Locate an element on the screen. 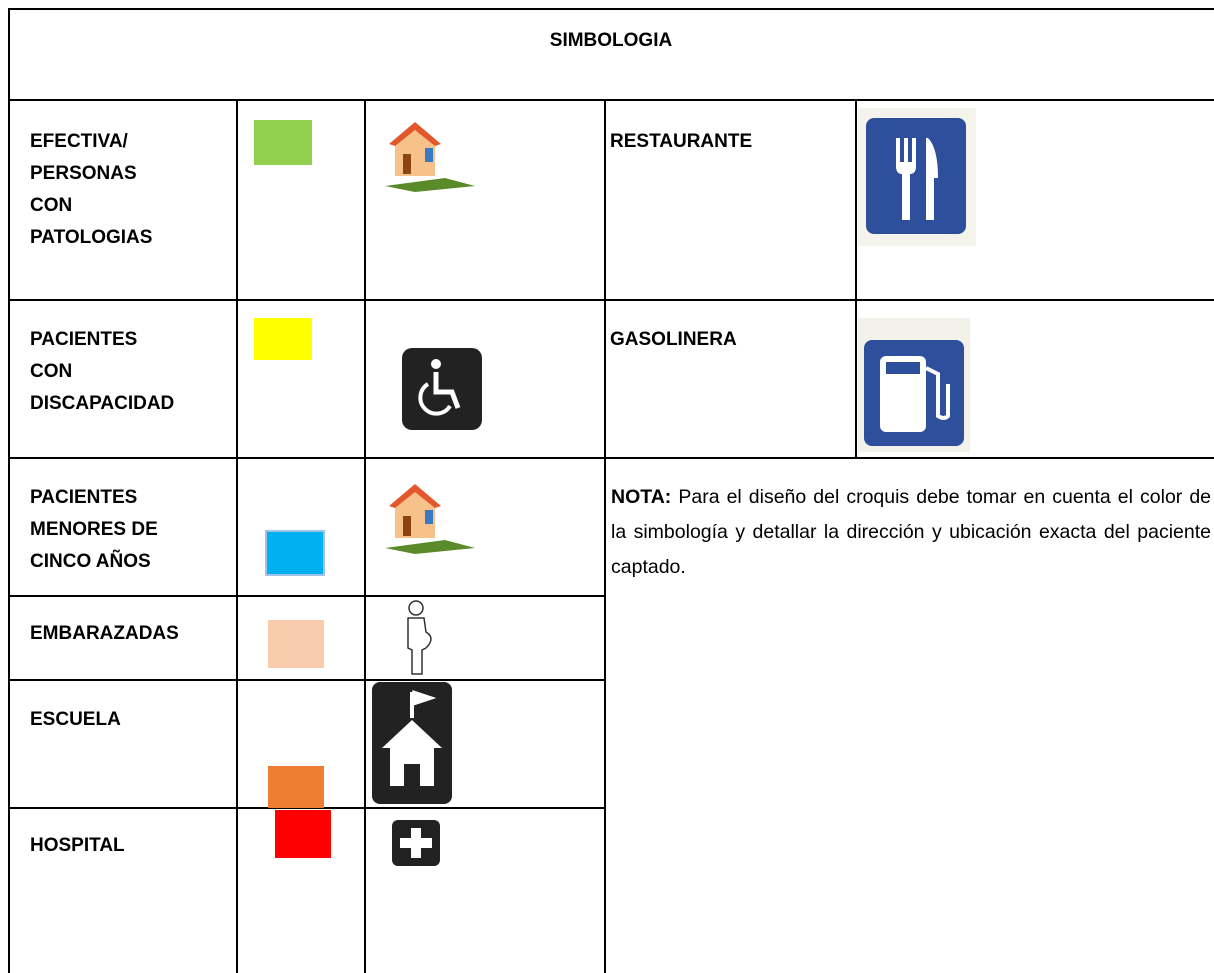  legend-label: ESCUELA is located at coordinates (75, 719).